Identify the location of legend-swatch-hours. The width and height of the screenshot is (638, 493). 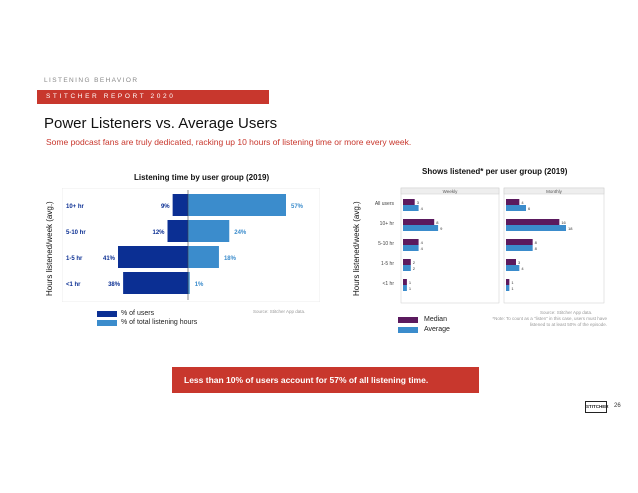
(107, 323).